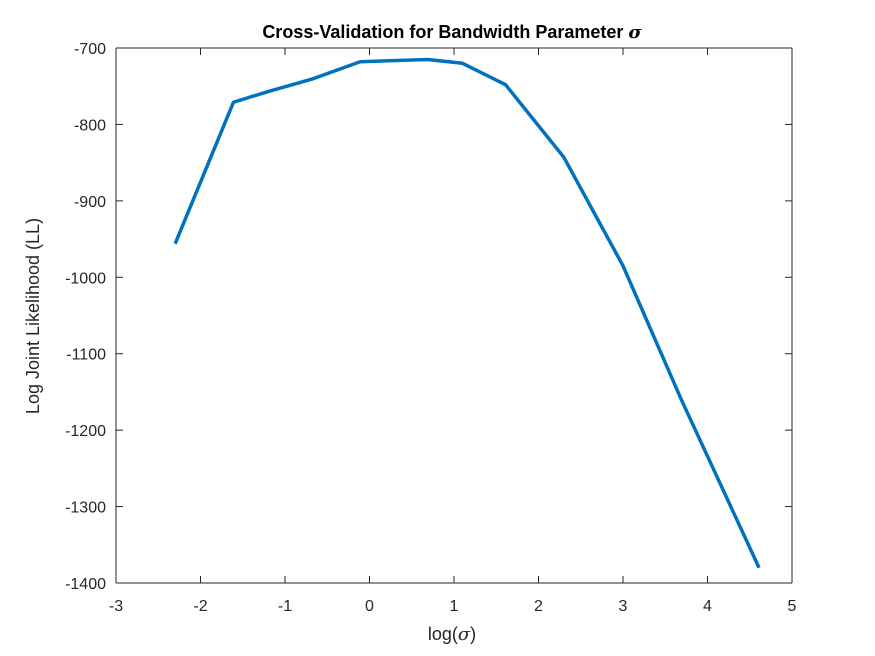 The width and height of the screenshot is (875, 656). I want to click on y-tick-label: -700, so click(90, 49).